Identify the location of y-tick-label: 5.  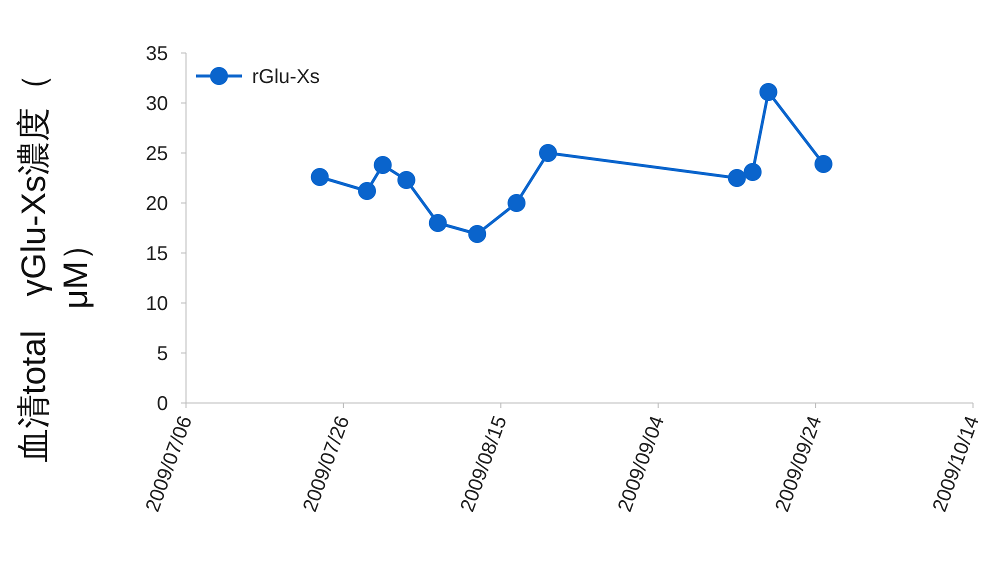
(162, 354).